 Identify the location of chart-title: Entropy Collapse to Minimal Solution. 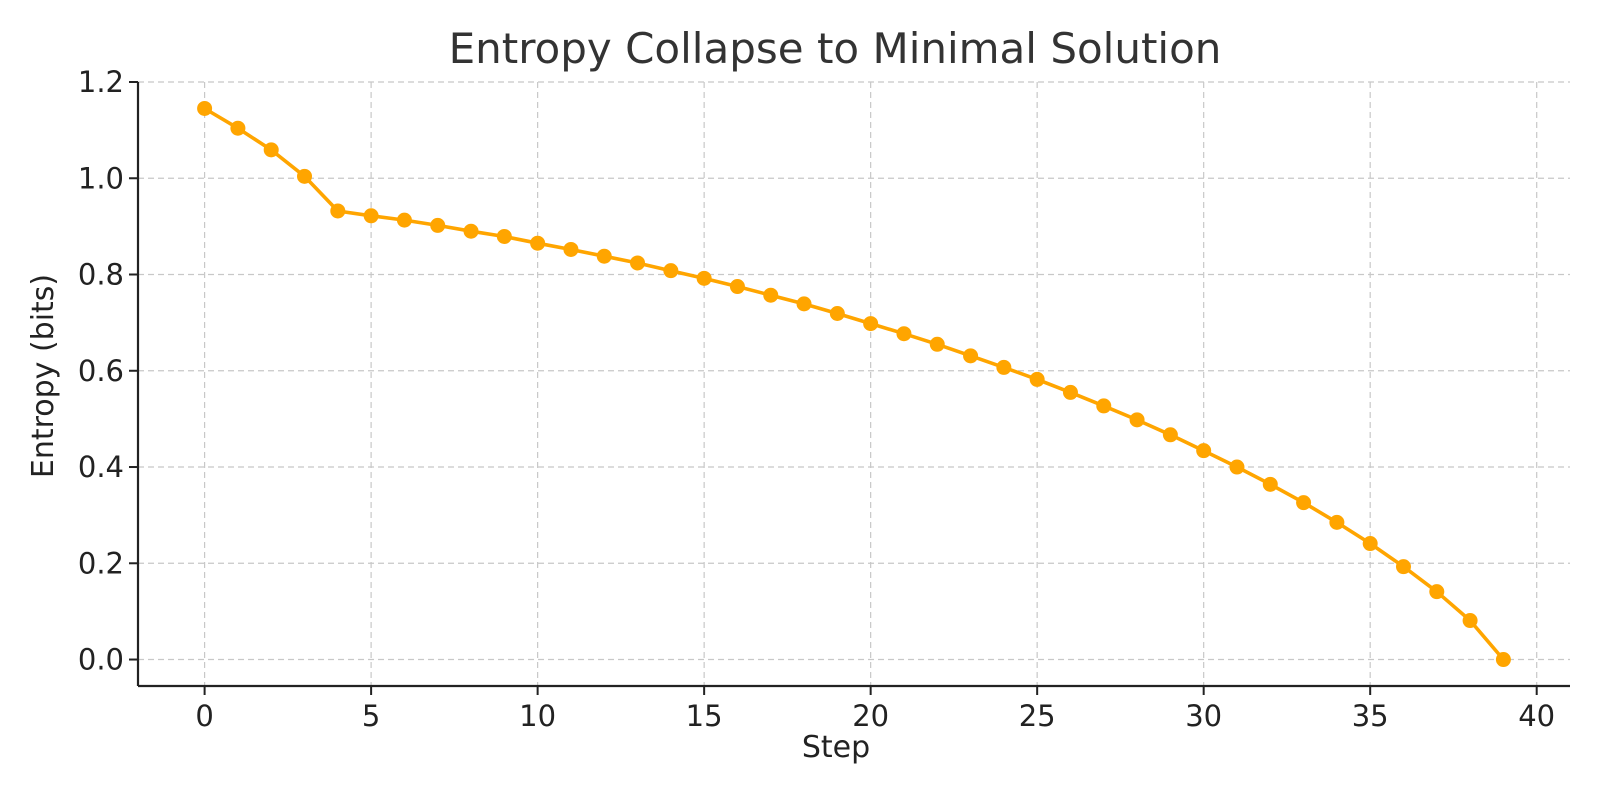
(835, 48).